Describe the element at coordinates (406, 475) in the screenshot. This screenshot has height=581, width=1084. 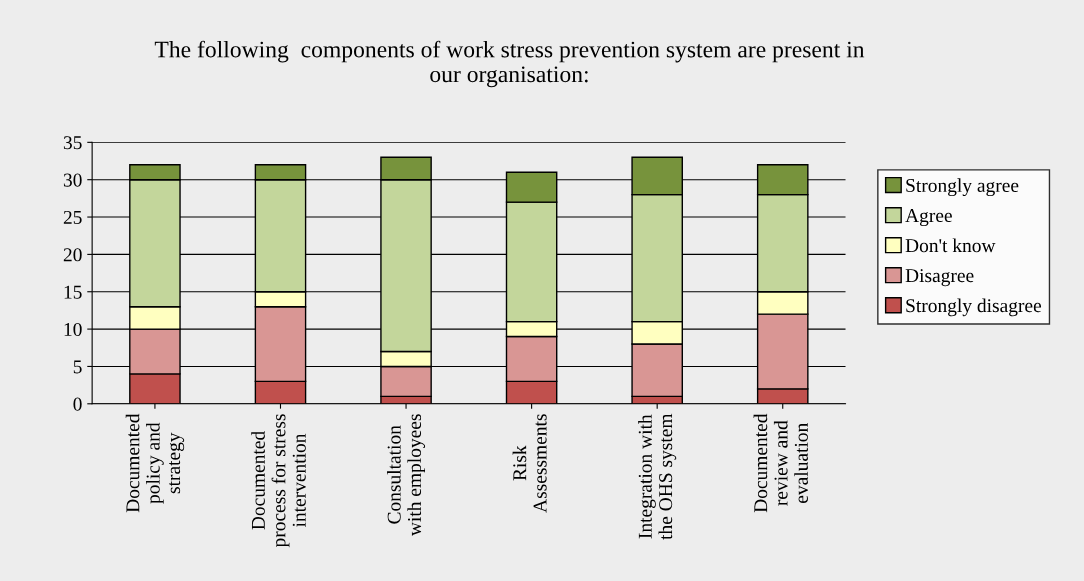
I see `x-tick-label: Consultation with employees` at that location.